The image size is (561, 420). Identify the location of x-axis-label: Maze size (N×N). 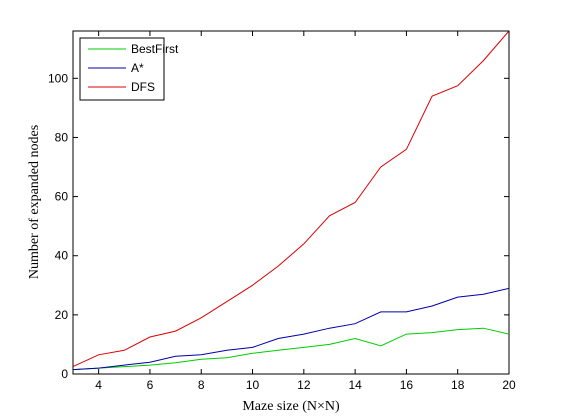
(291, 406).